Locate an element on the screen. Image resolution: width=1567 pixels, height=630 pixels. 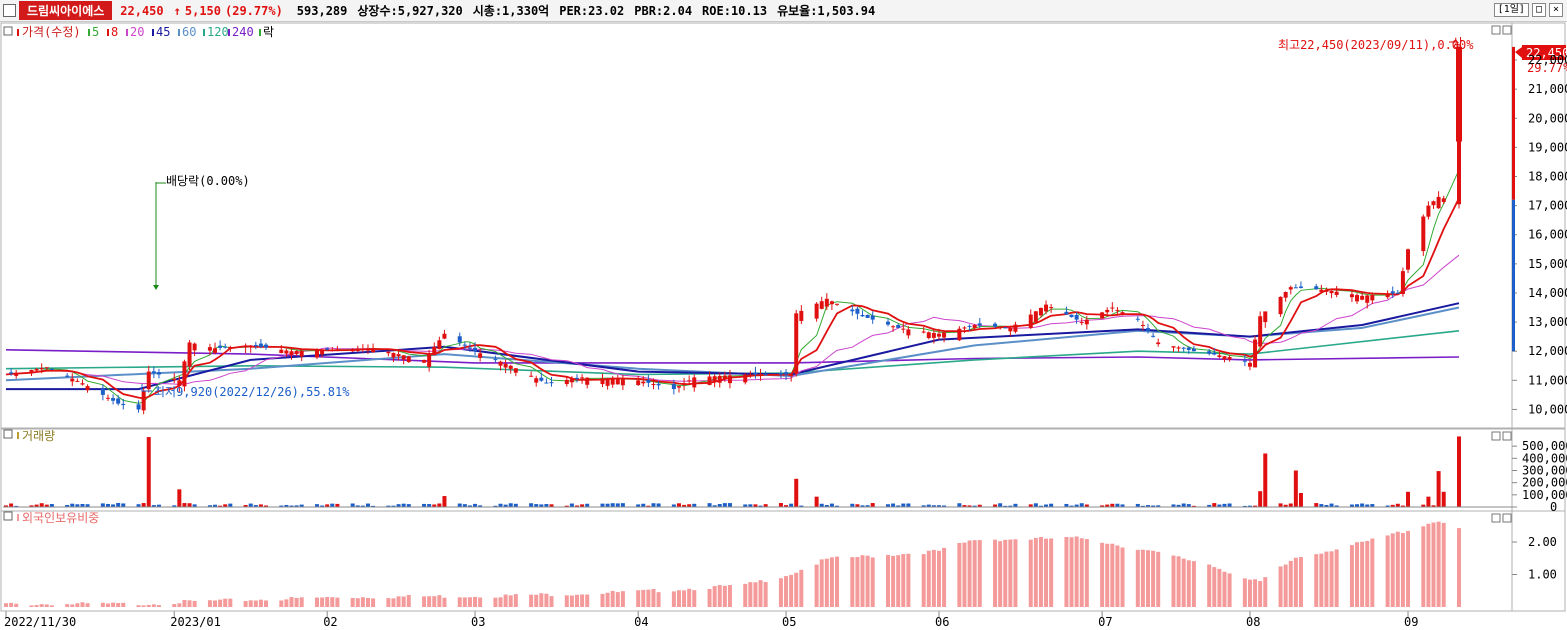
close-icon: × is located at coordinates (1555, 10).